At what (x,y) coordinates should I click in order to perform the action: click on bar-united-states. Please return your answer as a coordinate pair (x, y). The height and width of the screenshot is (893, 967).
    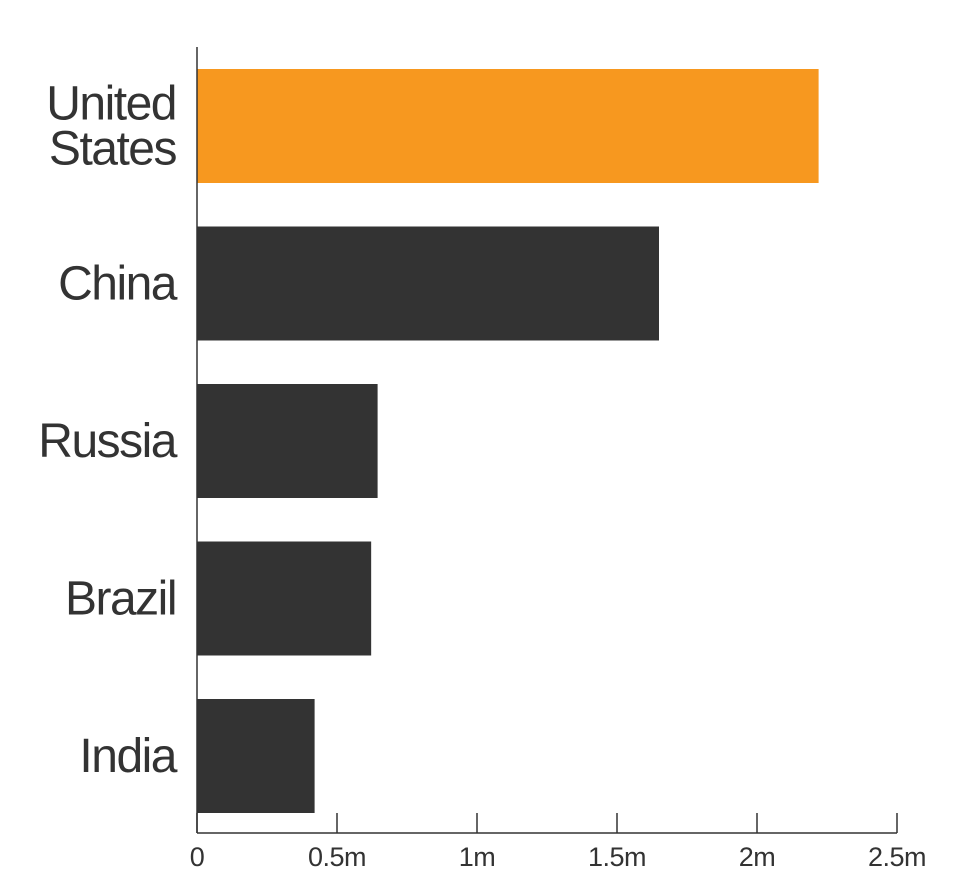
    Looking at the image, I should click on (508, 126).